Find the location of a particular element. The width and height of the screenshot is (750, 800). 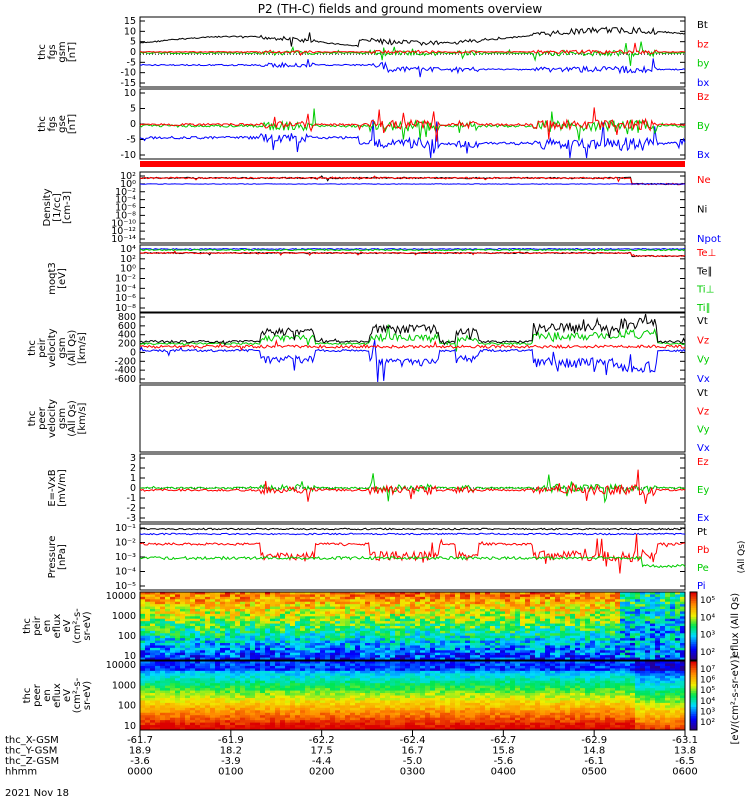

peir-velocity-ylabel-line: velocity is located at coordinates (52, 347).